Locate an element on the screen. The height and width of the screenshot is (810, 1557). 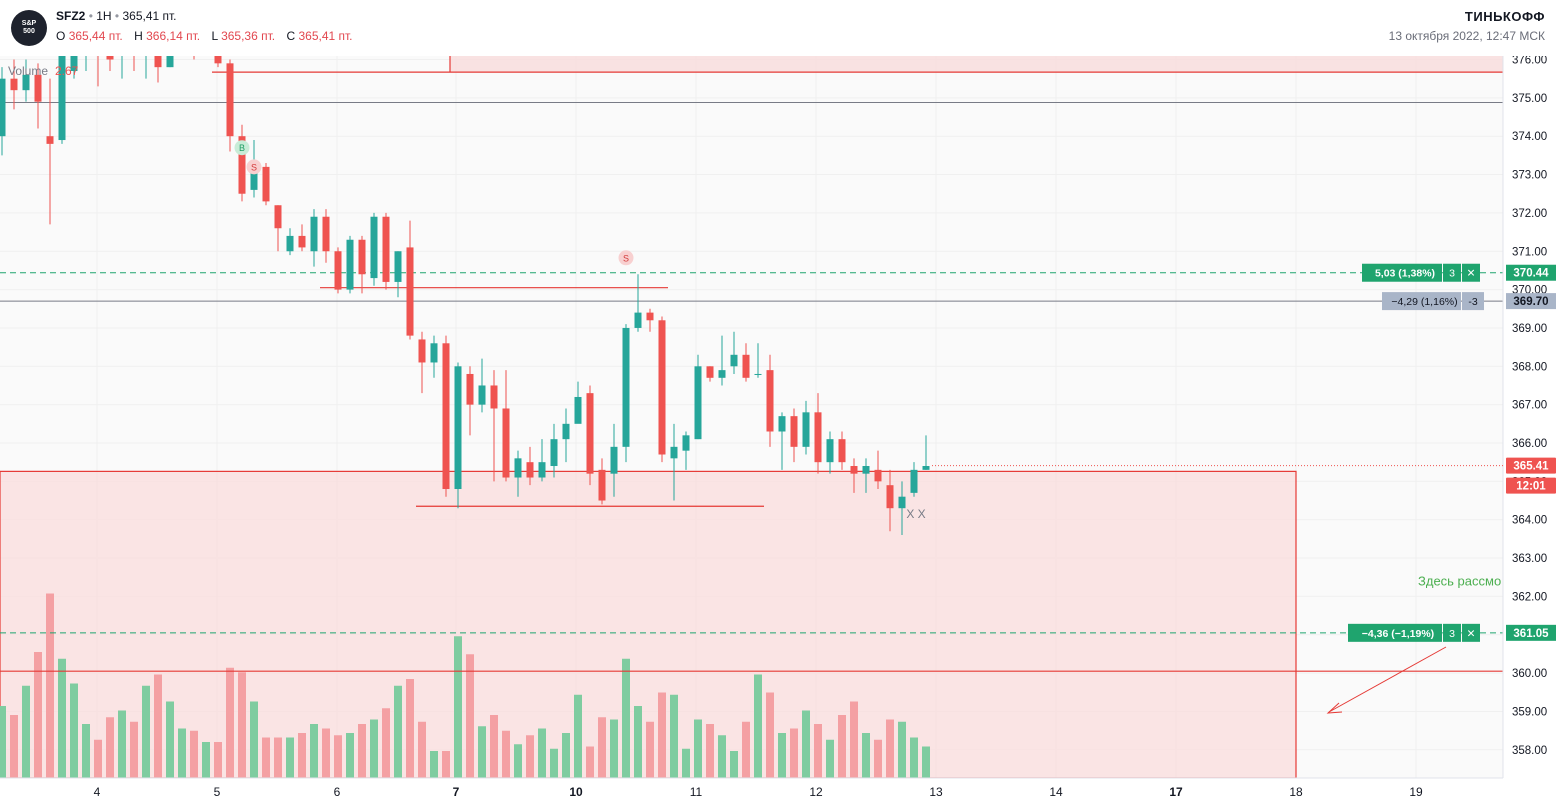
symbol-name: SFZ2 is located at coordinates (71, 16).